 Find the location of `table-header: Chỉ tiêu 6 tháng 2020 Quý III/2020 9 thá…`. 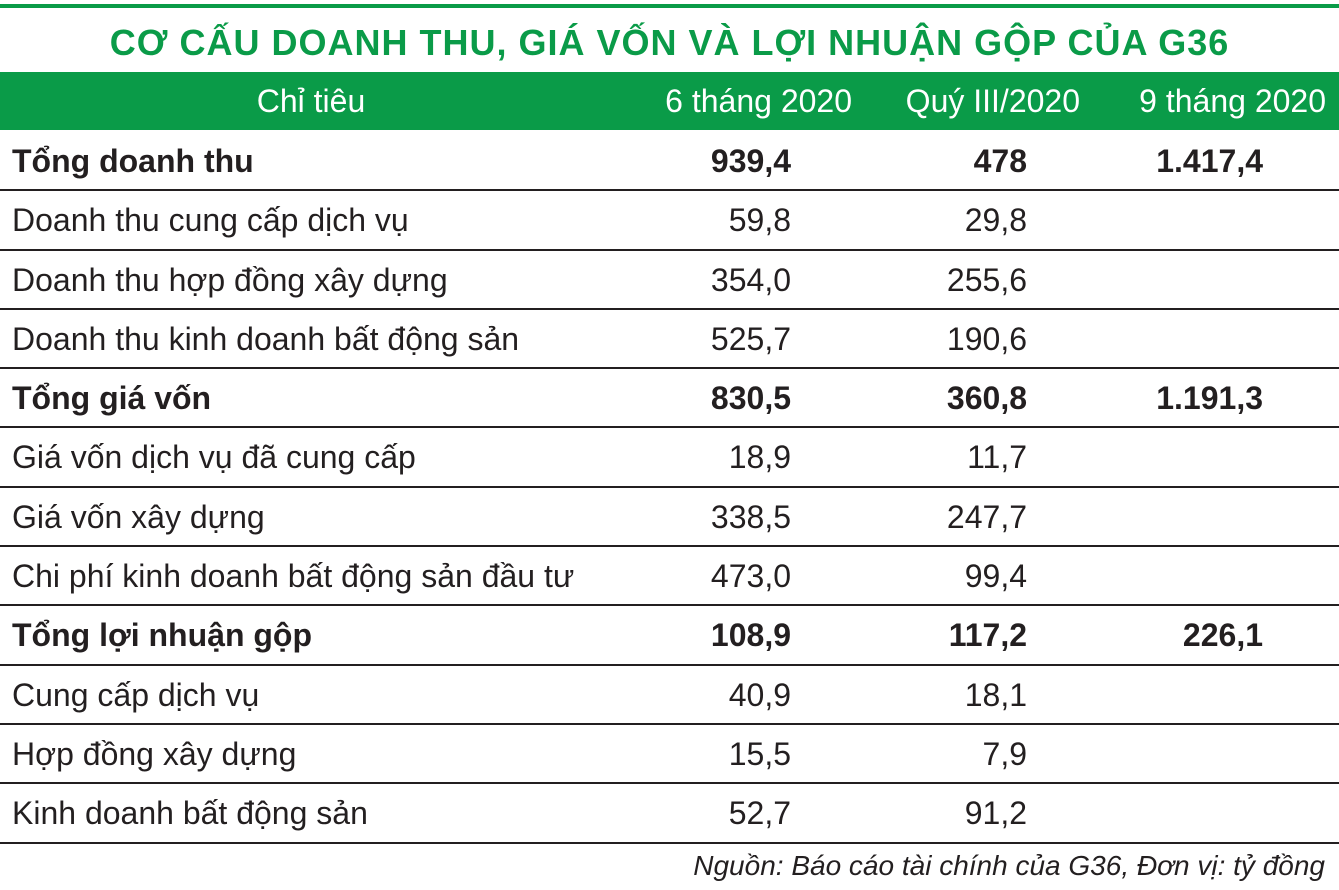

table-header: Chỉ tiêu 6 tháng 2020 Quý III/2020 9 thá… is located at coordinates (669, 101).